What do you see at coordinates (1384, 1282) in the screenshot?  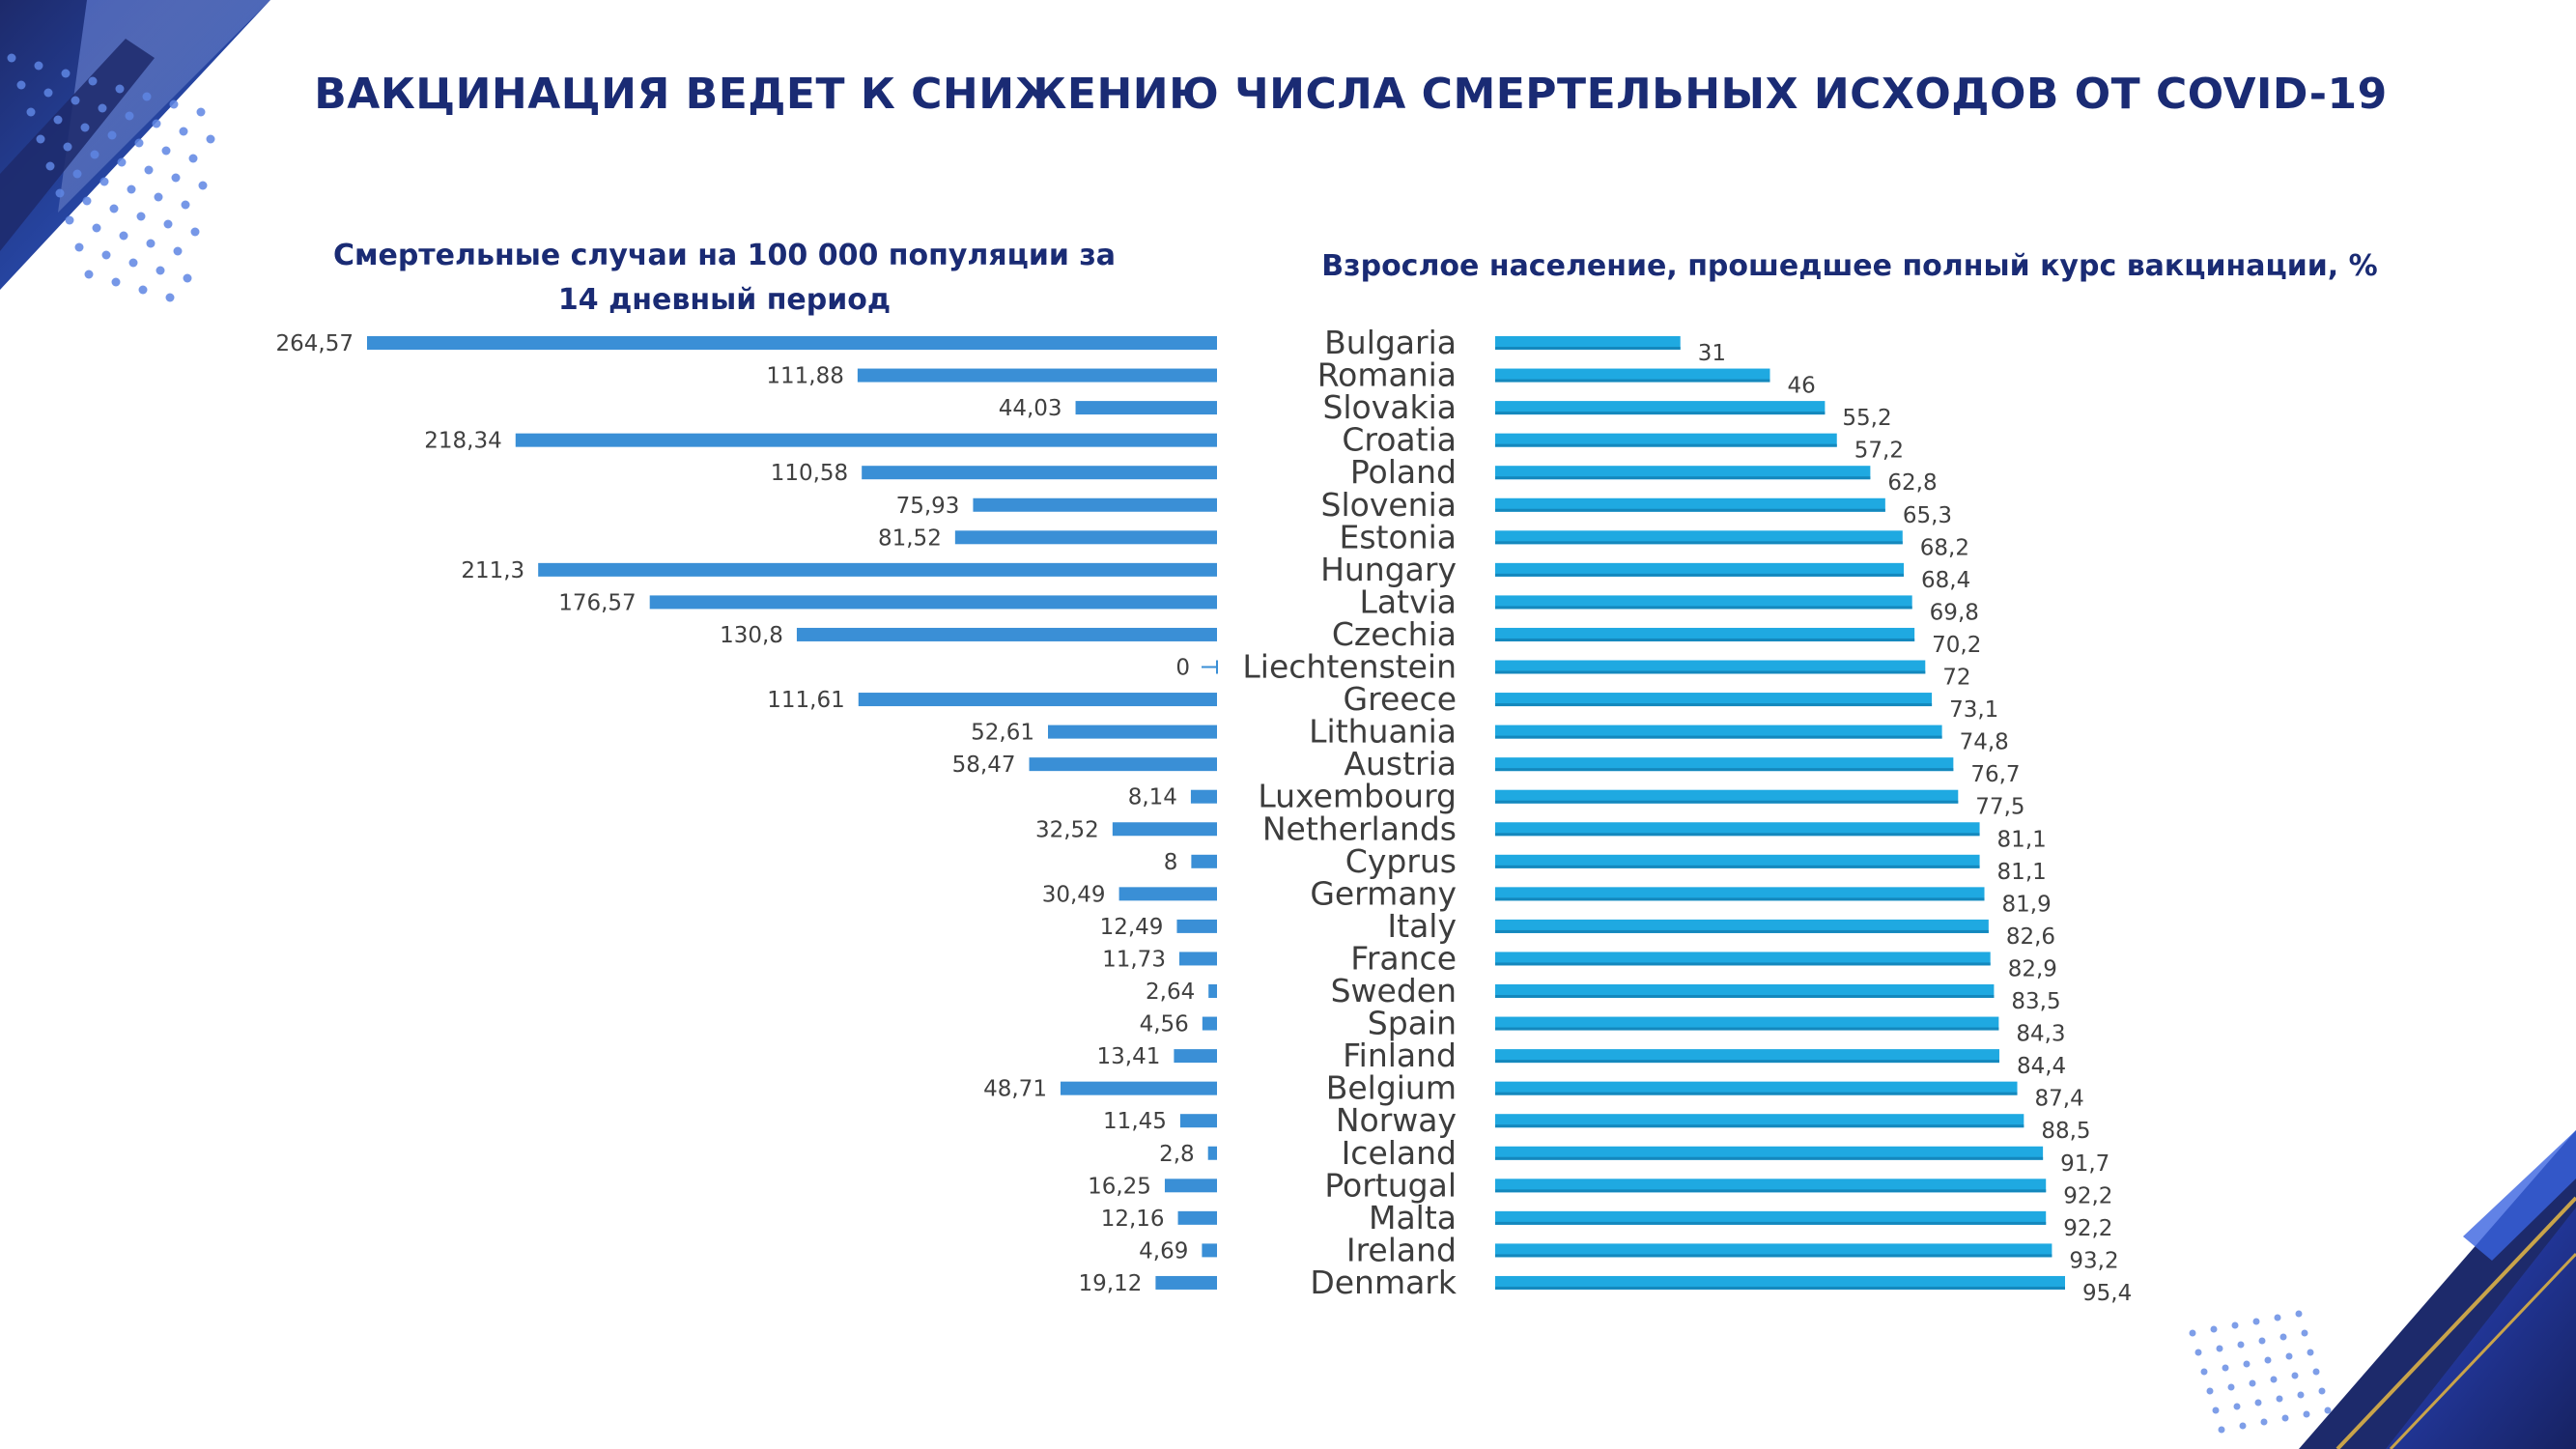 I see `country-label: Denmark` at bounding box center [1384, 1282].